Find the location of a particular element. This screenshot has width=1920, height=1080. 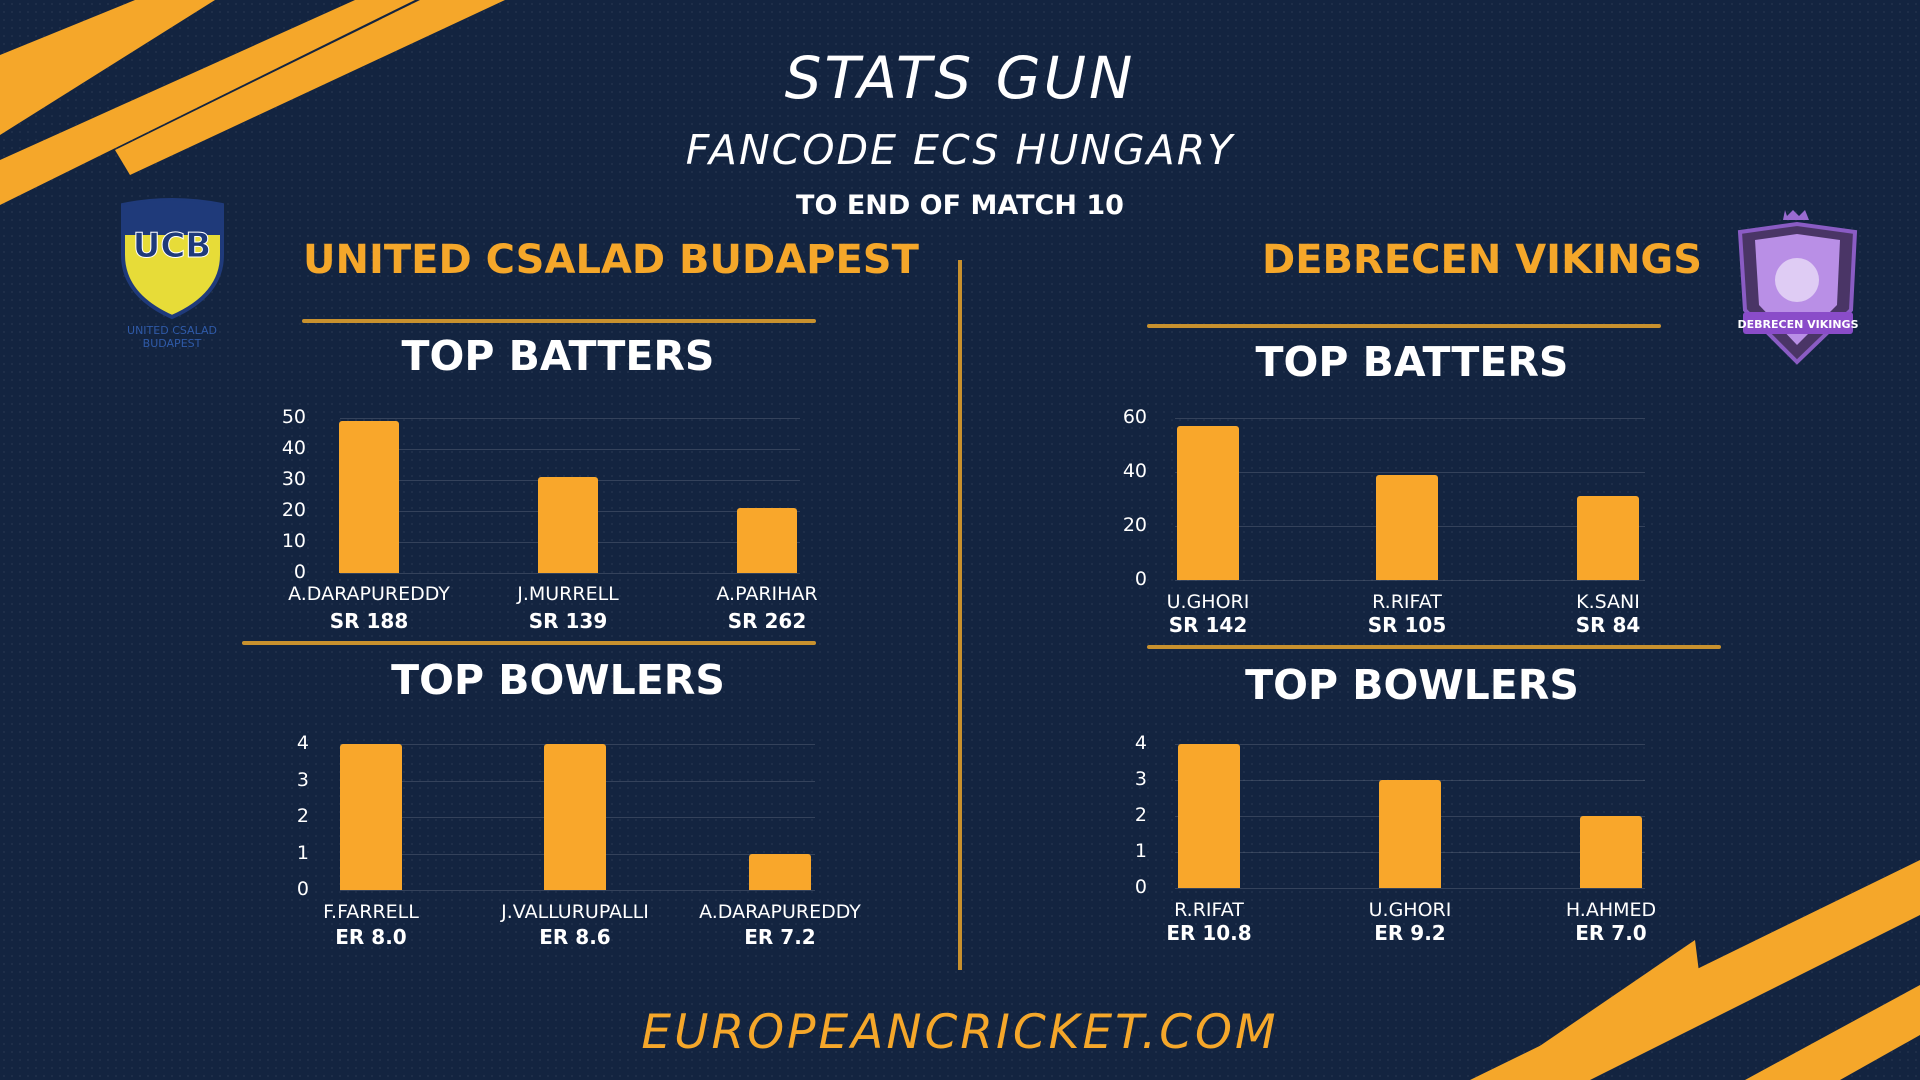

y-tick-label: 30 is located at coordinates (293, 479).